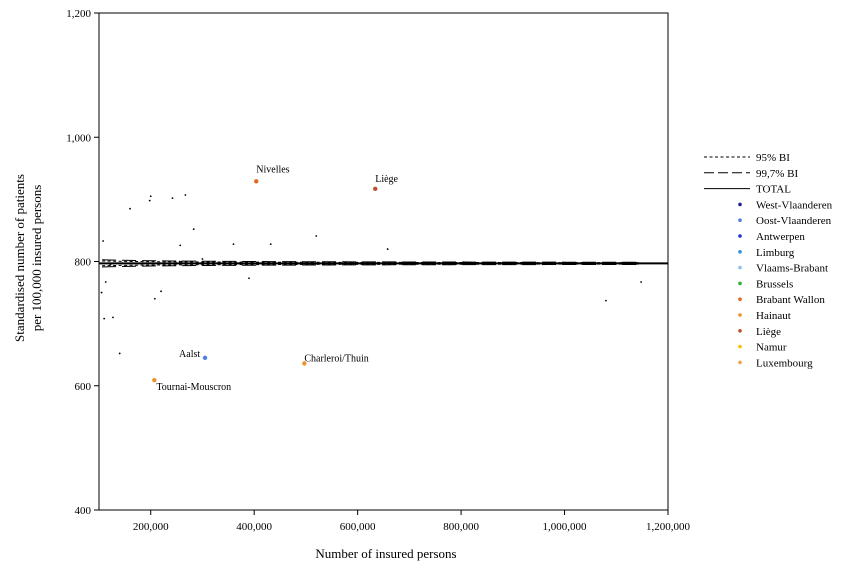 This screenshot has width=864, height=576. I want to click on ci95-lower-curve, so click(372, 265).